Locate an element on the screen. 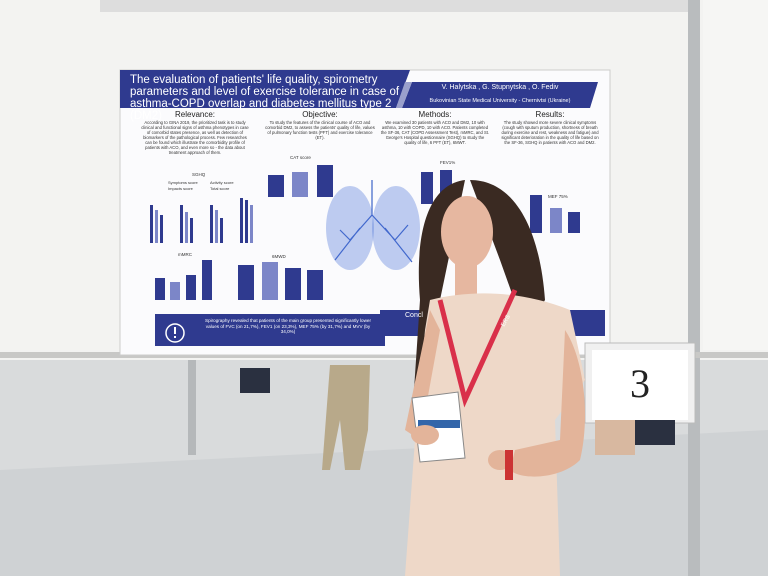  board-number: 3 is located at coordinates (640, 383).